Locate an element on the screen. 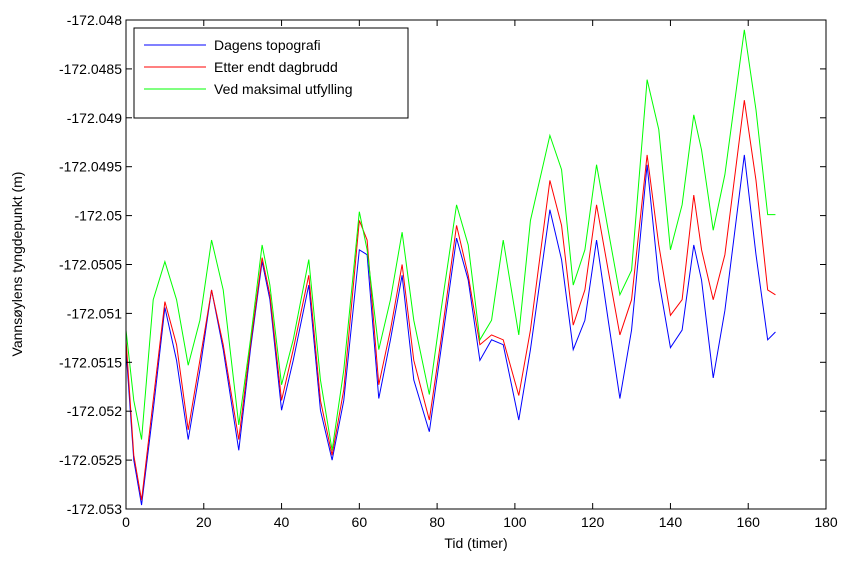  y-tick-label: -172.0495 is located at coordinates (90, 167).